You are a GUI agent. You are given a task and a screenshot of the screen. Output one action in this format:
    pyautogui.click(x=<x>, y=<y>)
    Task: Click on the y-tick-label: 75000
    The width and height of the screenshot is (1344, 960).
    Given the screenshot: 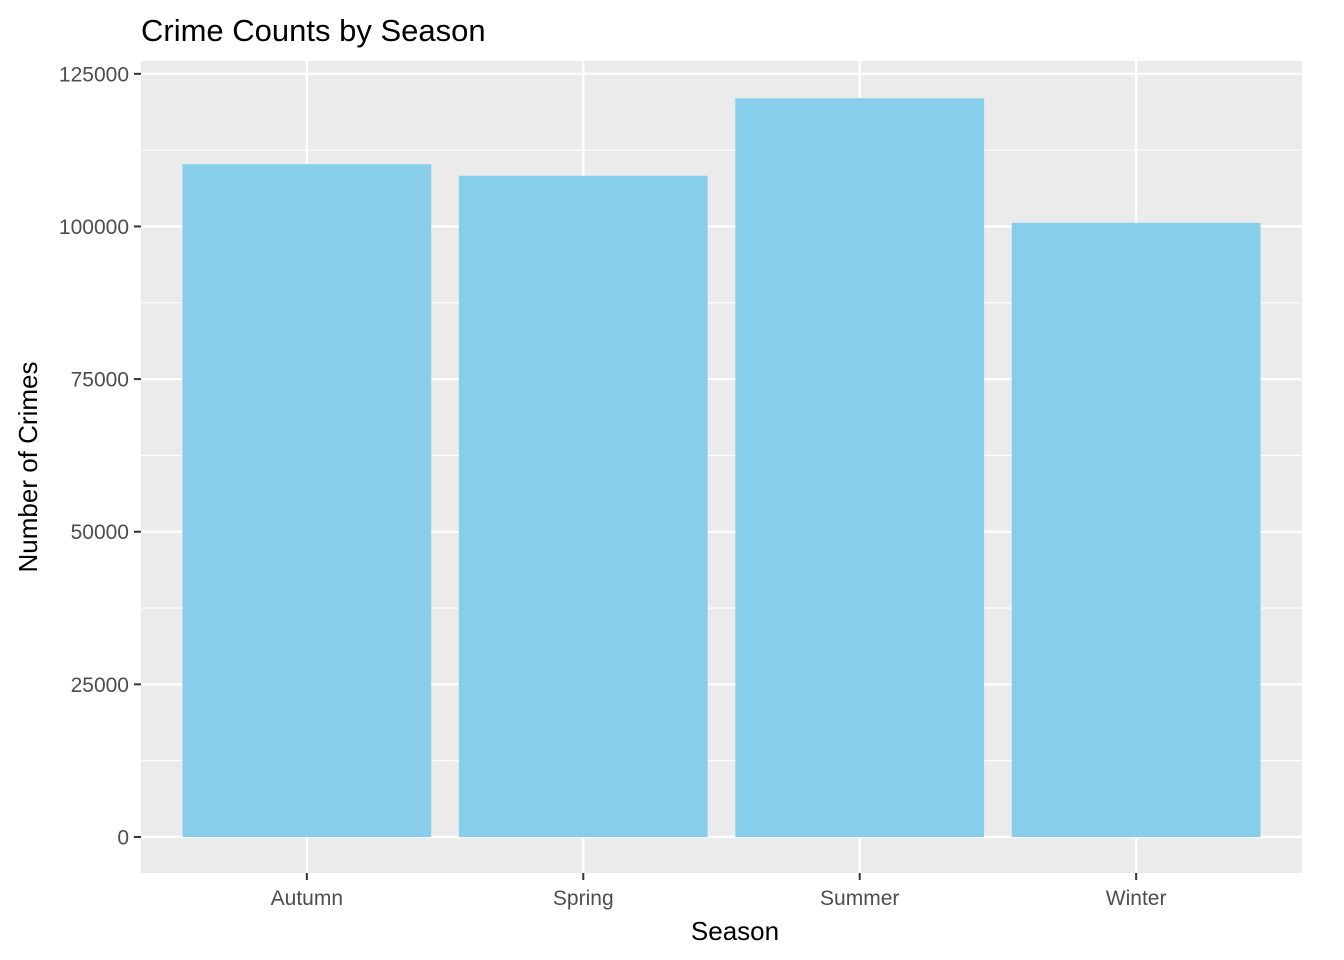 What is the action you would take?
    pyautogui.click(x=100, y=380)
    